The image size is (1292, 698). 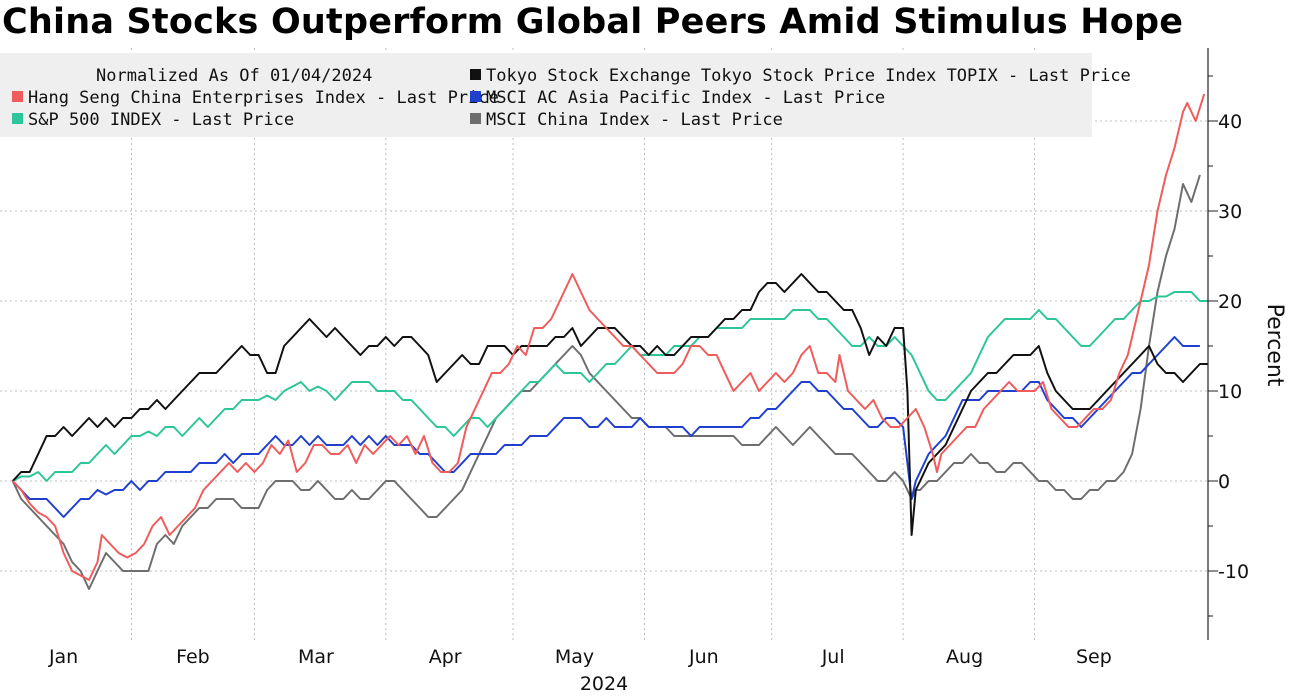 I want to click on y-tick-label: 30, so click(x=1230, y=212).